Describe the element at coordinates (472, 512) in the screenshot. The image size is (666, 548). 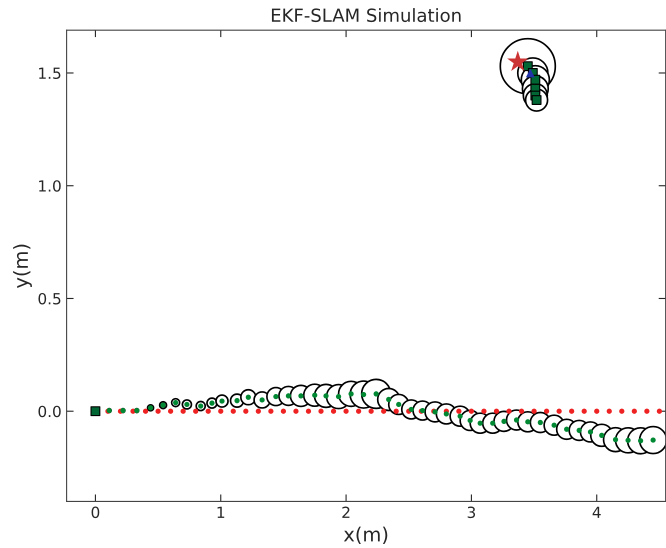
I see `x-tick-label: 3` at that location.